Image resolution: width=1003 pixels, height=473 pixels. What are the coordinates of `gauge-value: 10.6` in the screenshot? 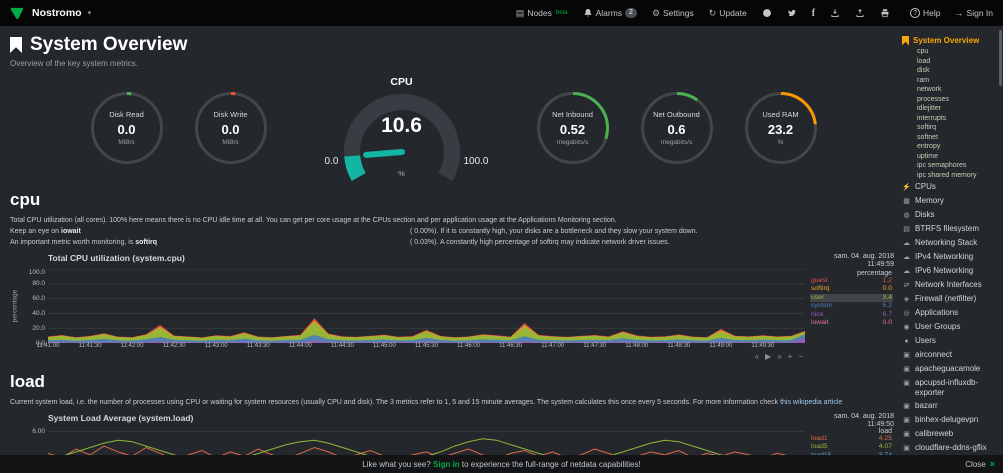 It's located at (401, 125).